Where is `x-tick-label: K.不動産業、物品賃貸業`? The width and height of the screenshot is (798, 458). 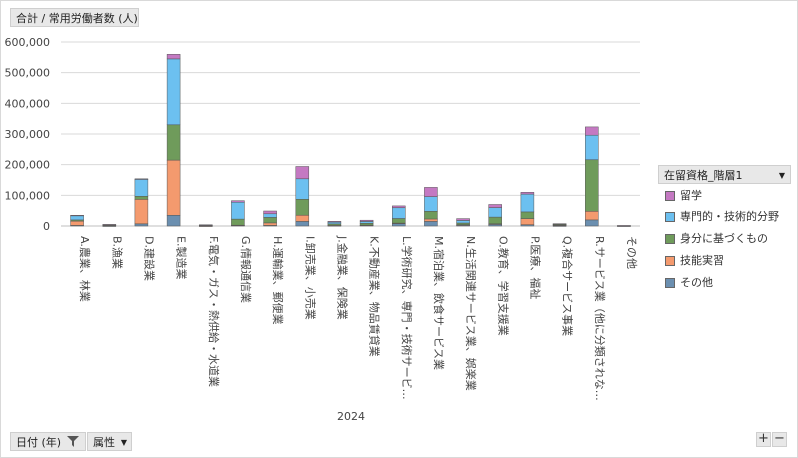
x-tick-label: K.不動産業、物品賃貸業 is located at coordinates (375, 296).